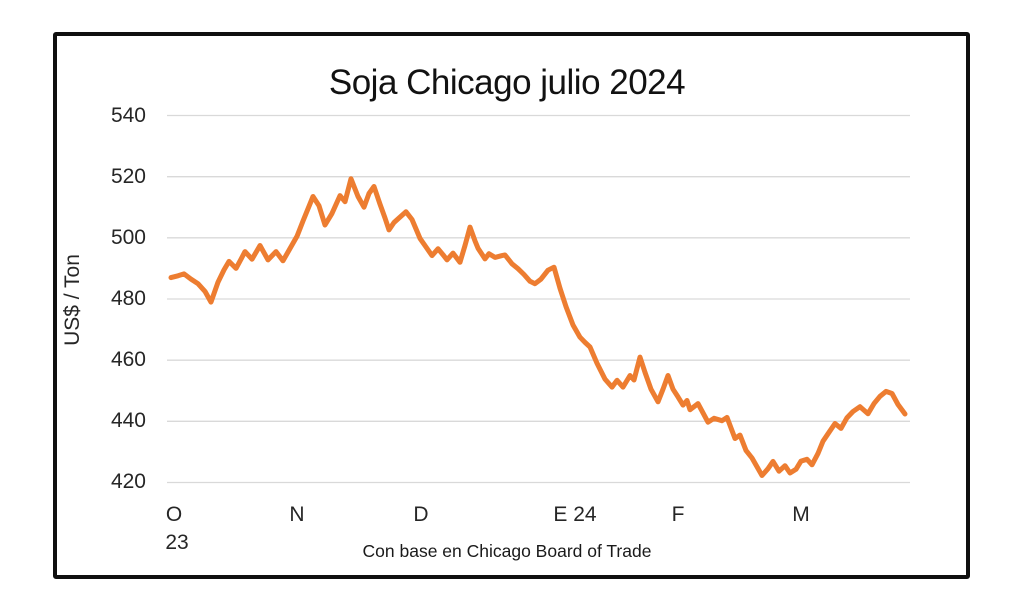 This screenshot has width=1024, height=611. What do you see at coordinates (297, 514) in the screenshot?
I see `x-tick-label: N` at bounding box center [297, 514].